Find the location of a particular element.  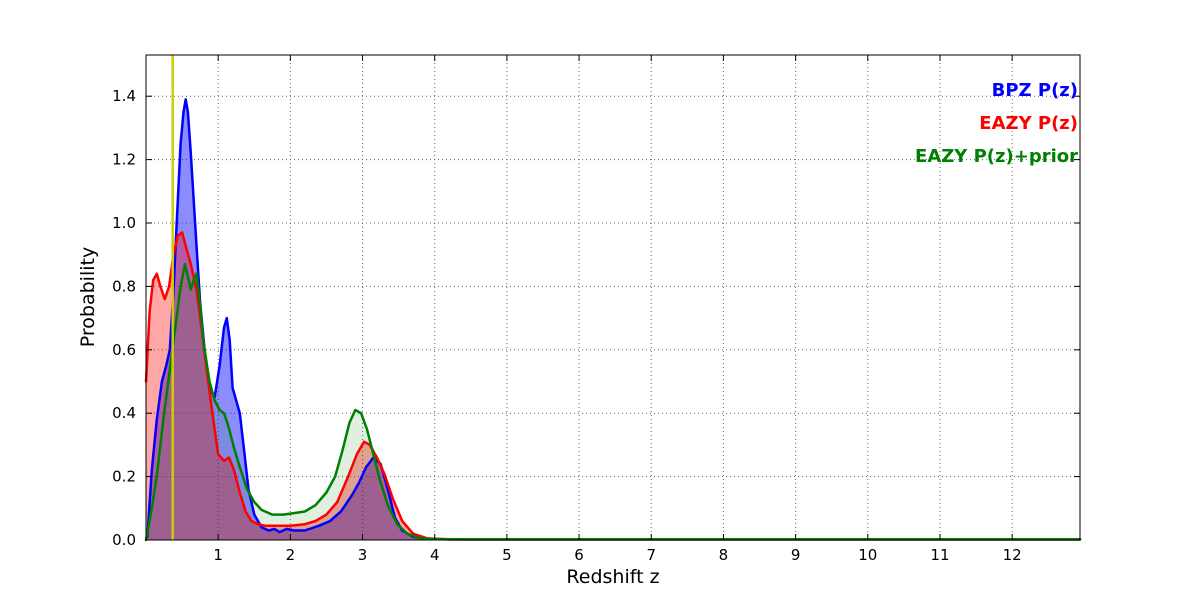

y-tick-label: 1.4 is located at coordinates (124, 96).